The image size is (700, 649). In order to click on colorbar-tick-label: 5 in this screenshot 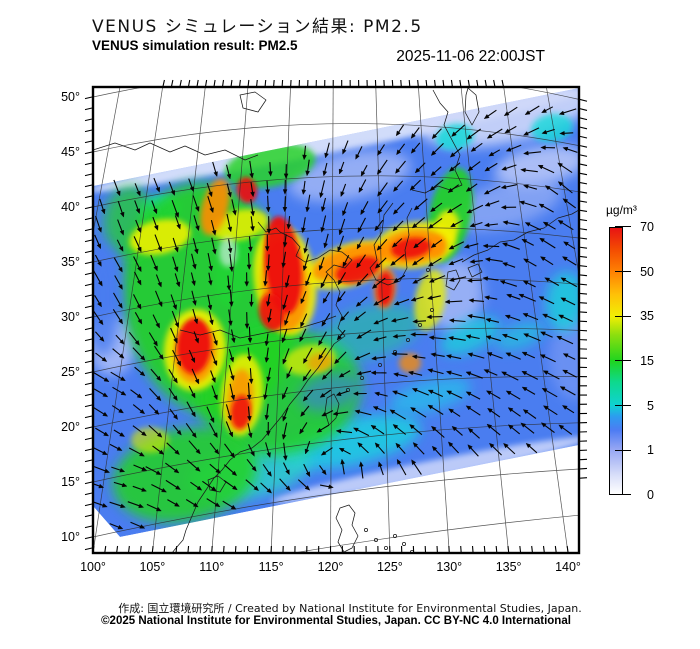, I will do `click(650, 405)`.